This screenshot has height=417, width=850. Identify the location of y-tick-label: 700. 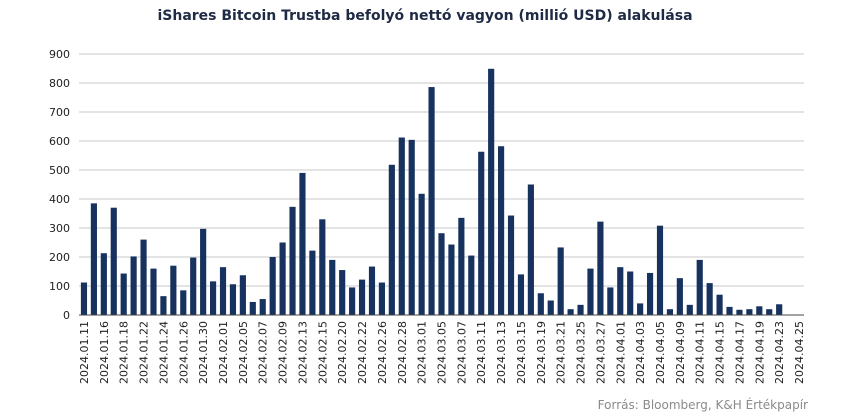
(59, 112).